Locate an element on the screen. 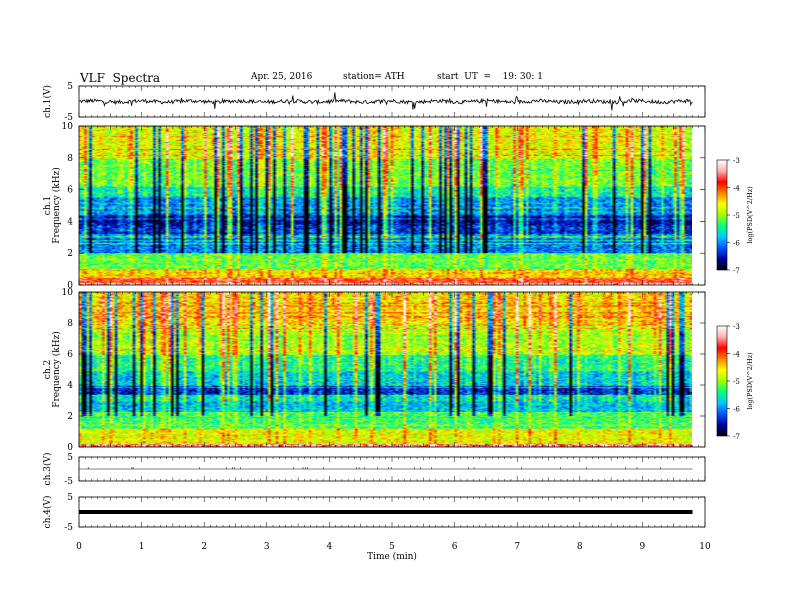  y-axis-channel-label: ch.1 is located at coordinates (48, 205).